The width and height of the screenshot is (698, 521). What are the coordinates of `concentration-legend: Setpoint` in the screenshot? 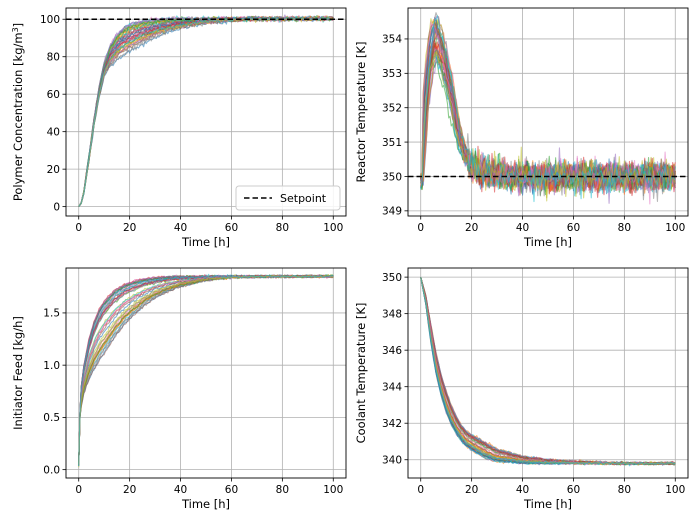 It's located at (288, 198).